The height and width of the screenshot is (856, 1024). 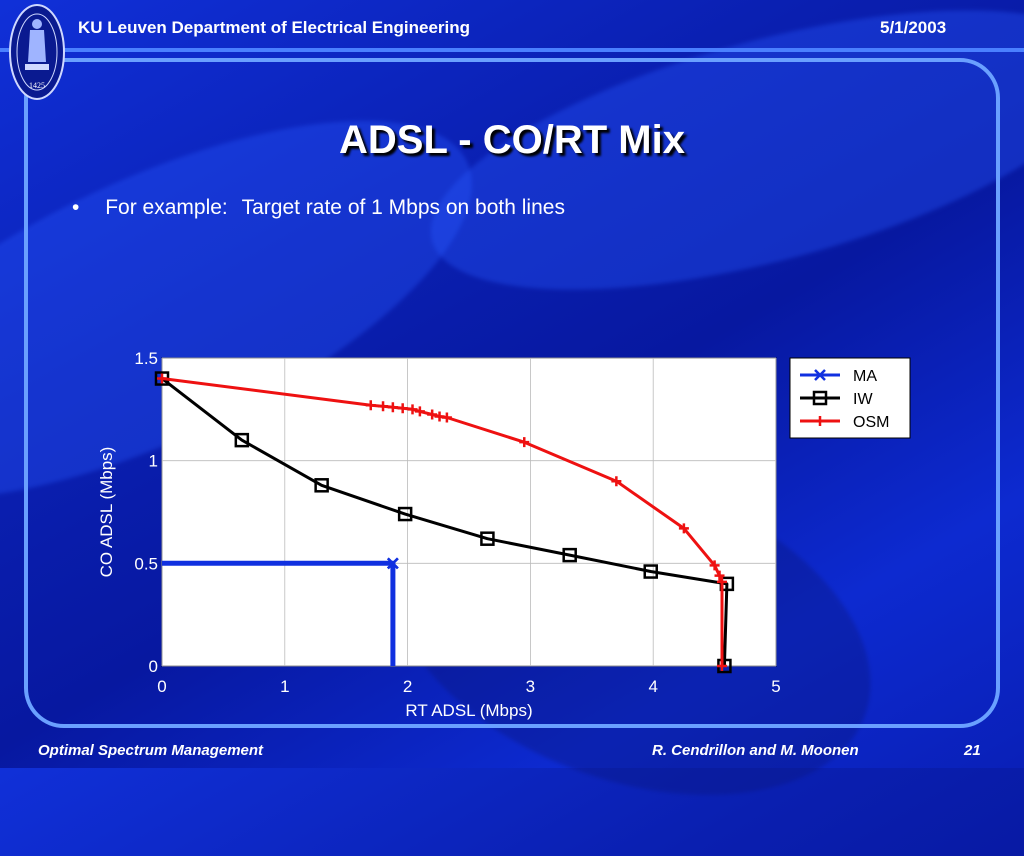 What do you see at coordinates (37, 85) in the screenshot?
I see `logo-year: 1425` at bounding box center [37, 85].